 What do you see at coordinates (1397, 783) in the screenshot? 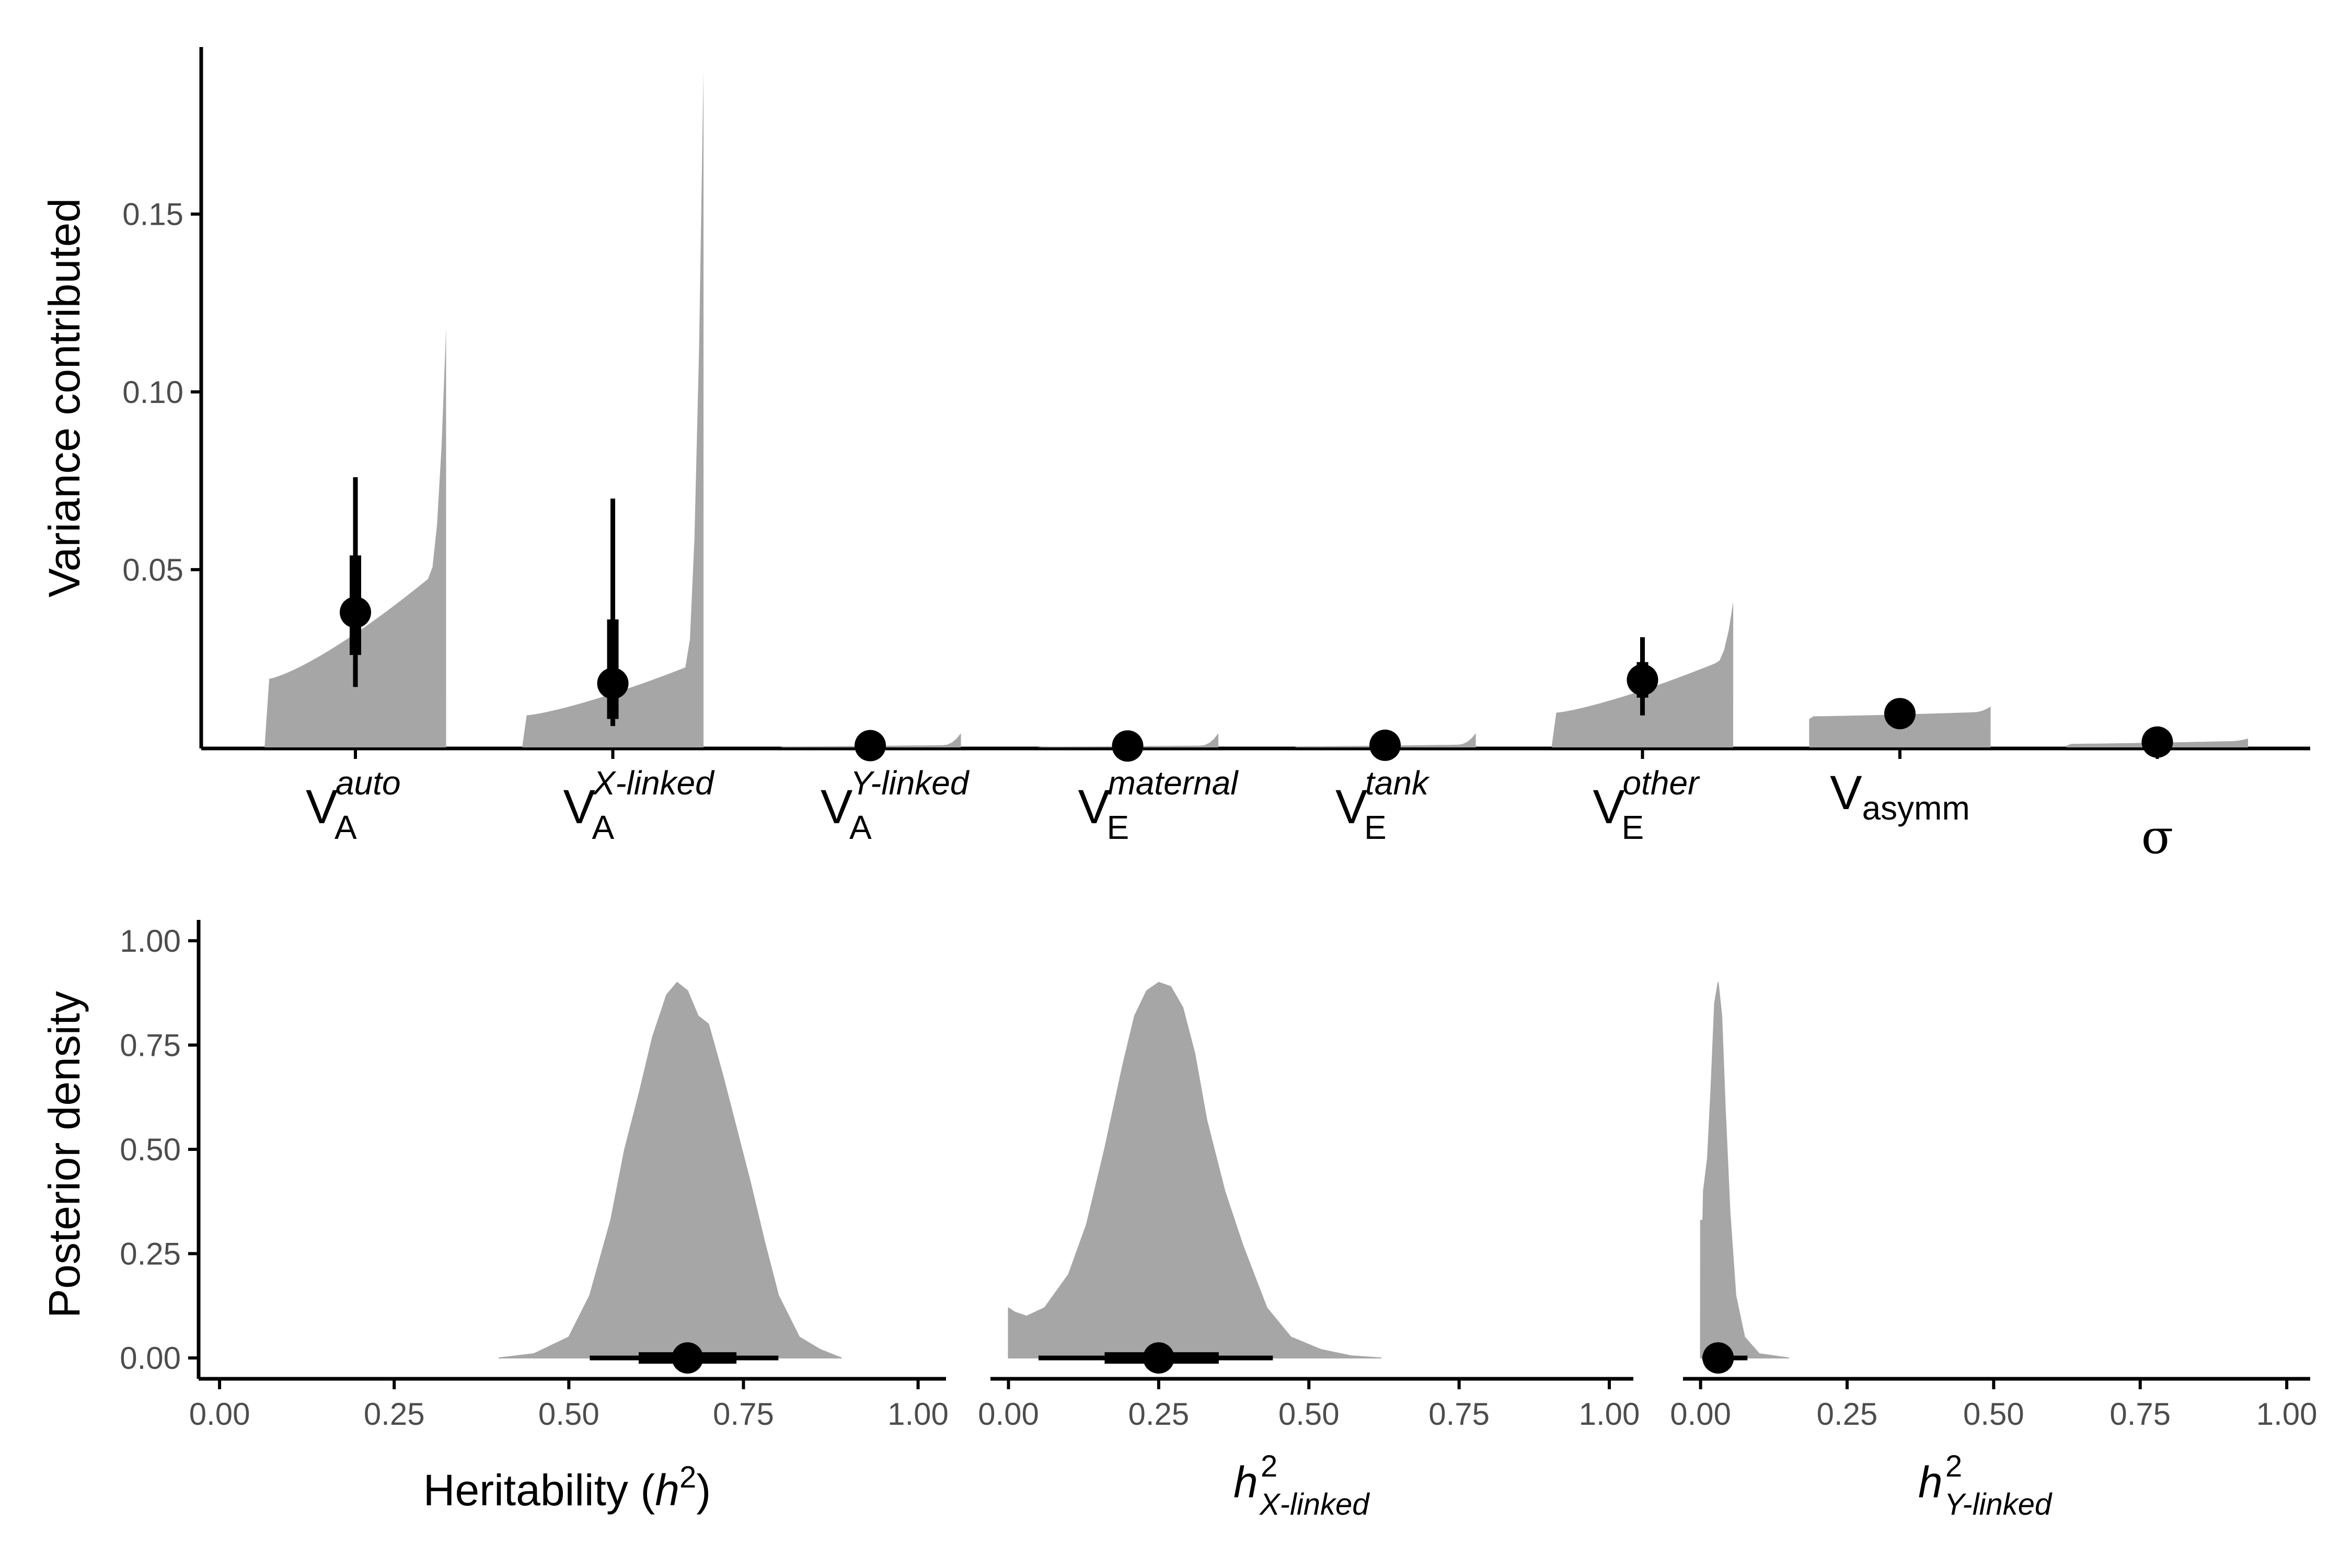
I see `label-sup: tank` at bounding box center [1397, 783].